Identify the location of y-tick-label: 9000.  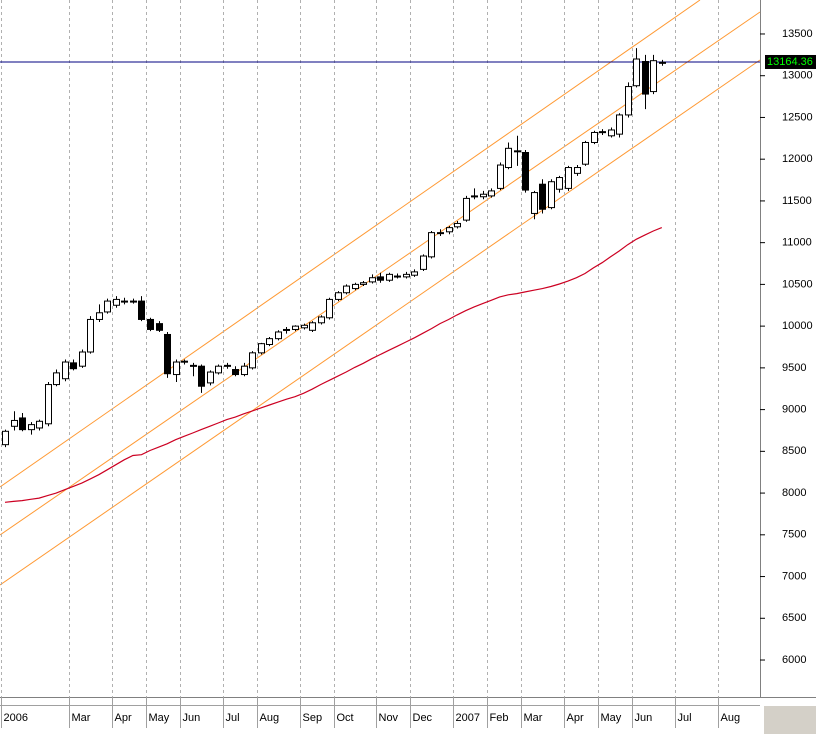
(794, 410).